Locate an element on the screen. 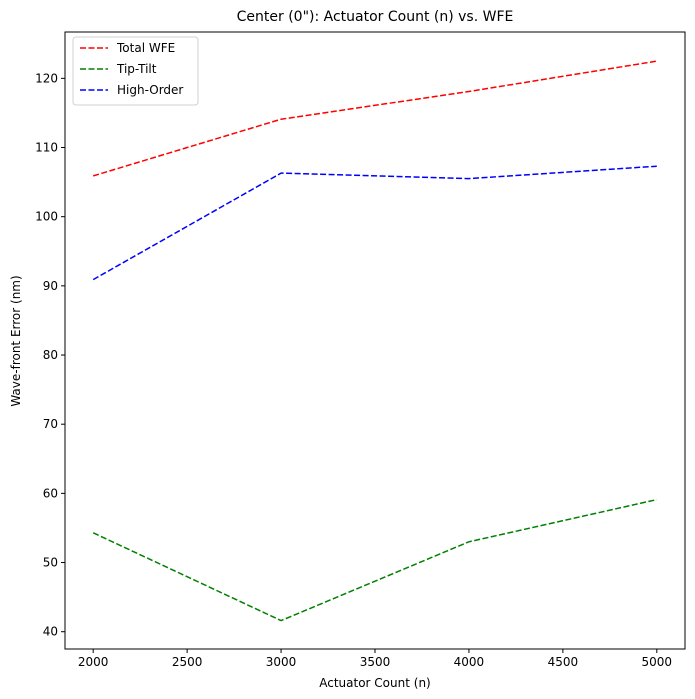  x-tick-label: 2000 is located at coordinates (93, 662).